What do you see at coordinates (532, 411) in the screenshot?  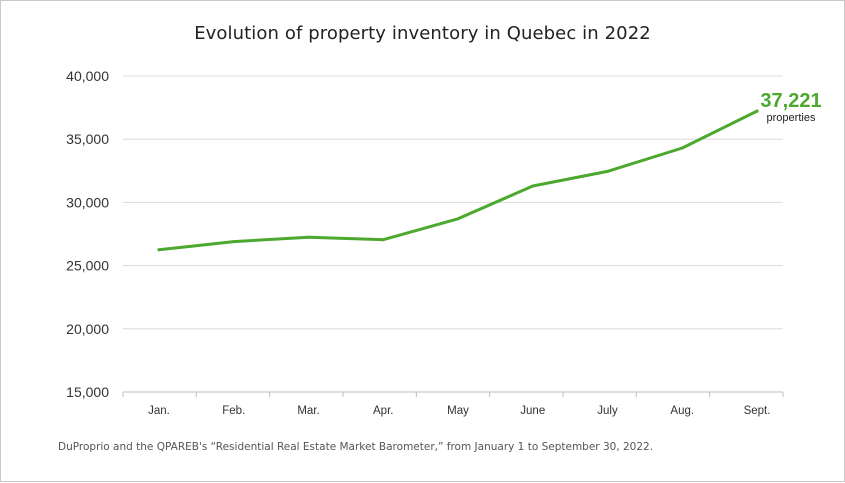 I see `x-tick-label: June` at bounding box center [532, 411].